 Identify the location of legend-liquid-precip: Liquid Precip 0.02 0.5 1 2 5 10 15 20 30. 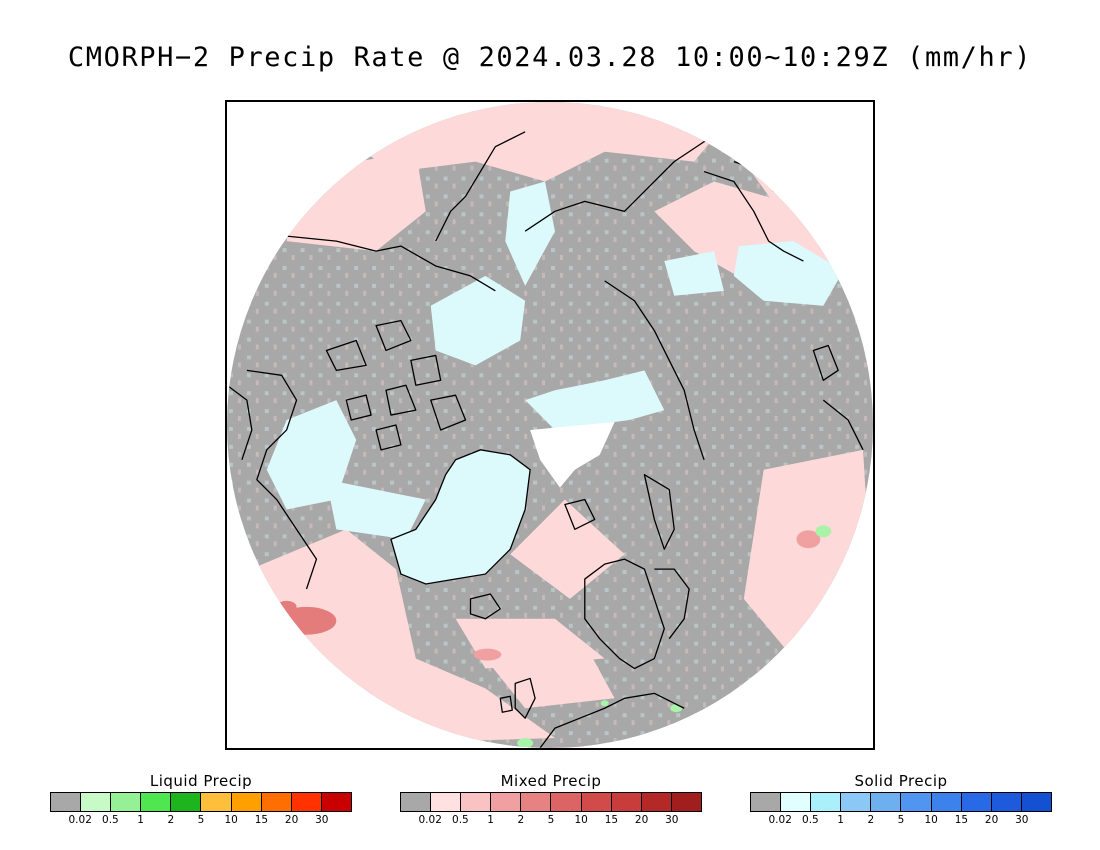
(201, 799).